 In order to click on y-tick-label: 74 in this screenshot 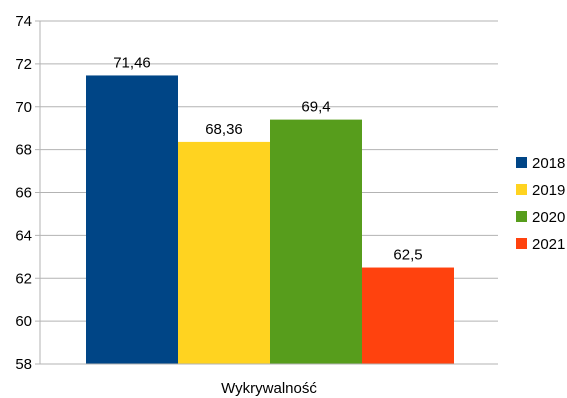, I will do `click(23, 21)`.